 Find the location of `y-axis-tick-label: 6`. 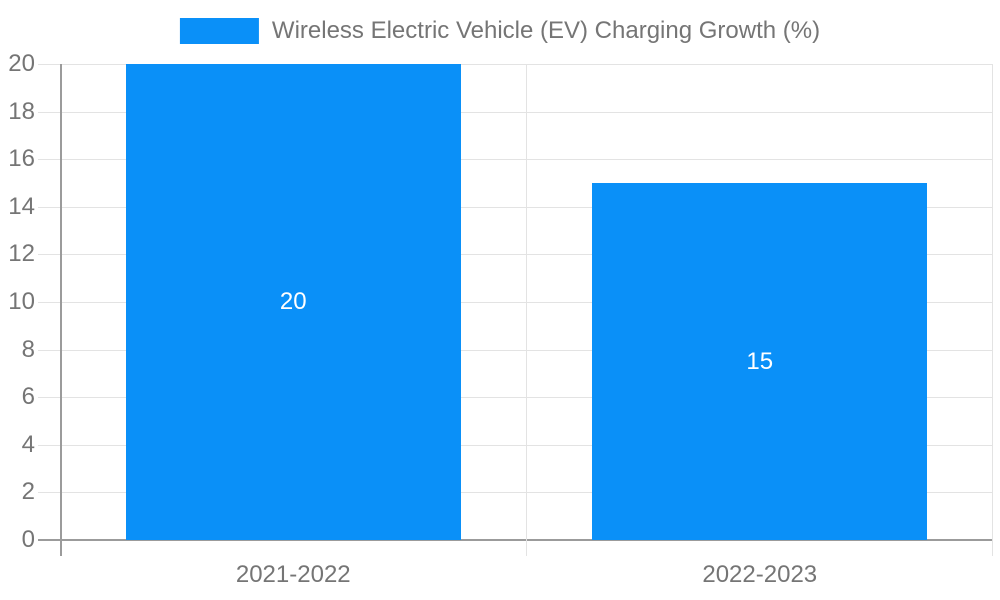

y-axis-tick-label: 6 is located at coordinates (28, 397).